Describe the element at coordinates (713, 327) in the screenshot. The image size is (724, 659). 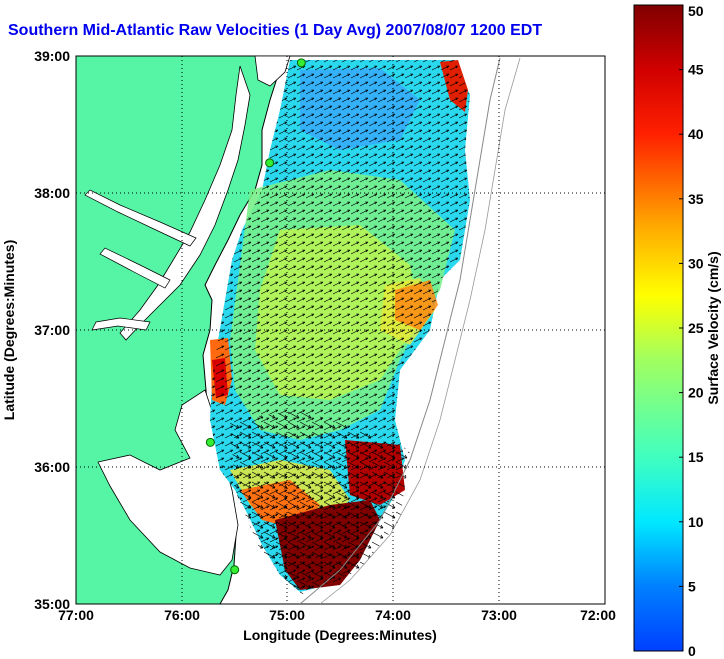
I see `colorbar-label: Surface Velocity (cm/s)` at that location.